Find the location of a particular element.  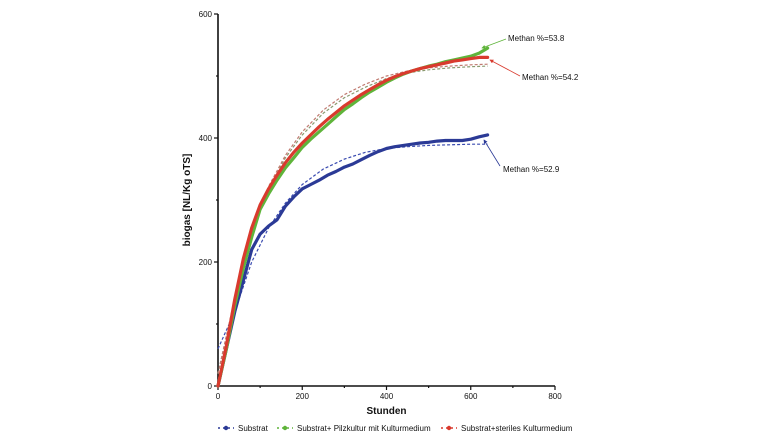

annotation-label-2: Methan %=54.2 is located at coordinates (550, 77).